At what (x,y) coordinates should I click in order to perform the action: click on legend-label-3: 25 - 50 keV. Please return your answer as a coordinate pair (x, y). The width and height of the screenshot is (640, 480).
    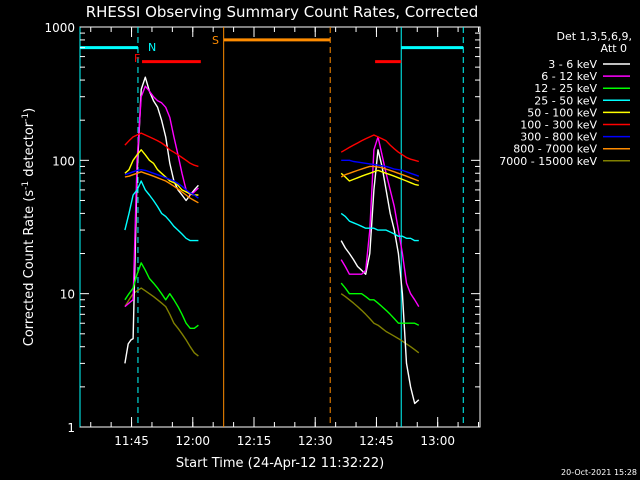
    Looking at the image, I should click on (565, 100).